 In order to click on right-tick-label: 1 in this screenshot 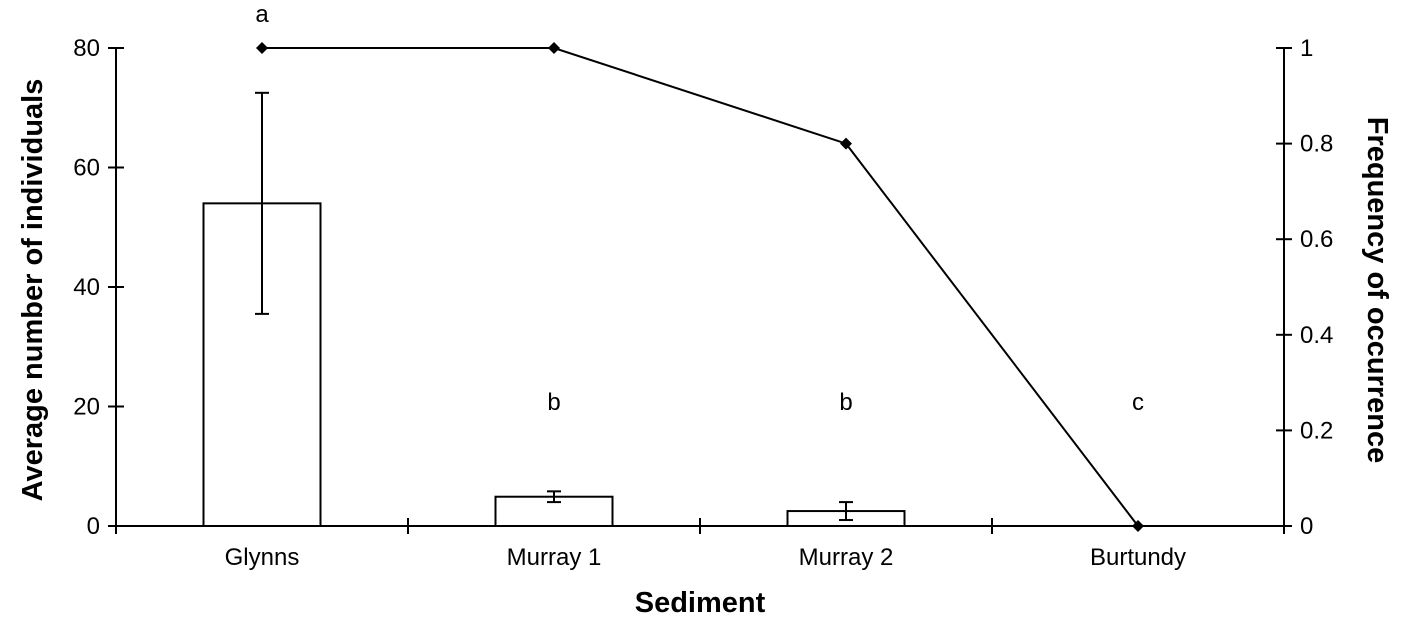, I will do `click(1306, 48)`.